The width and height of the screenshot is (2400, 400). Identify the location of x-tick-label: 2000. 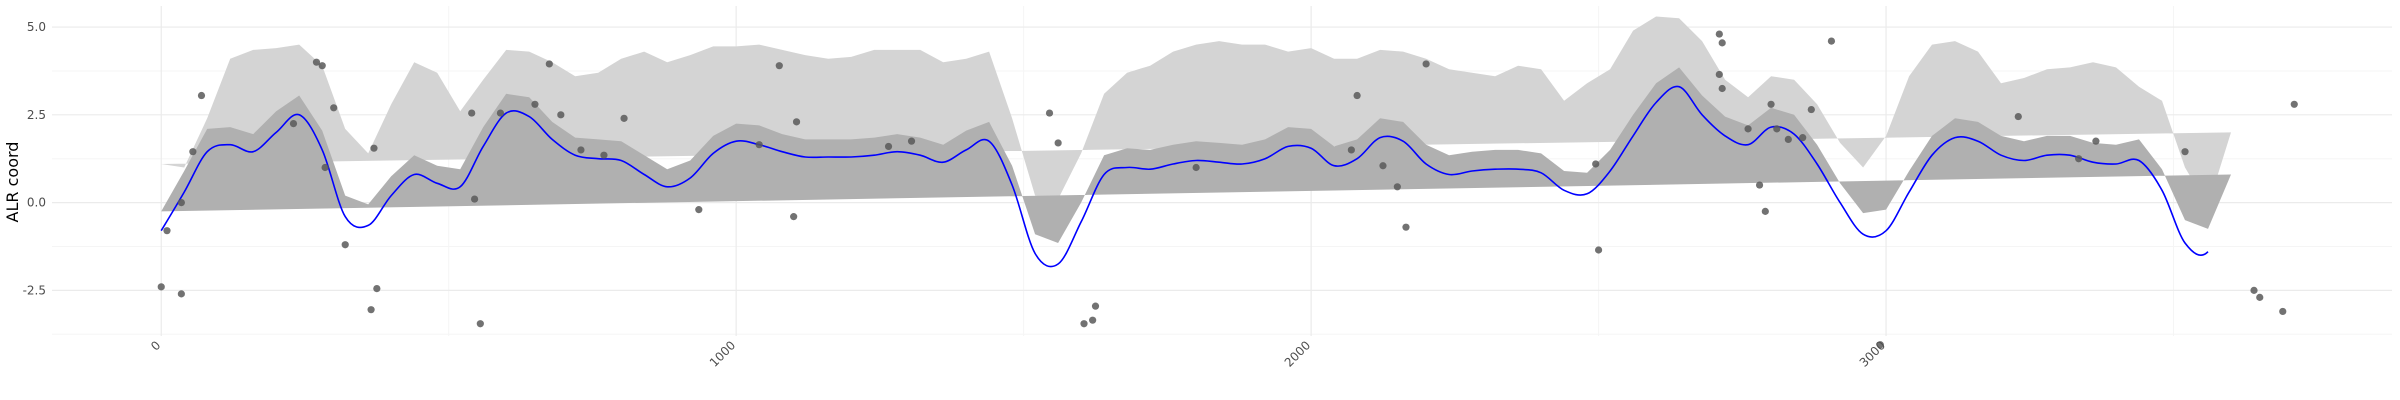
(1297, 353).